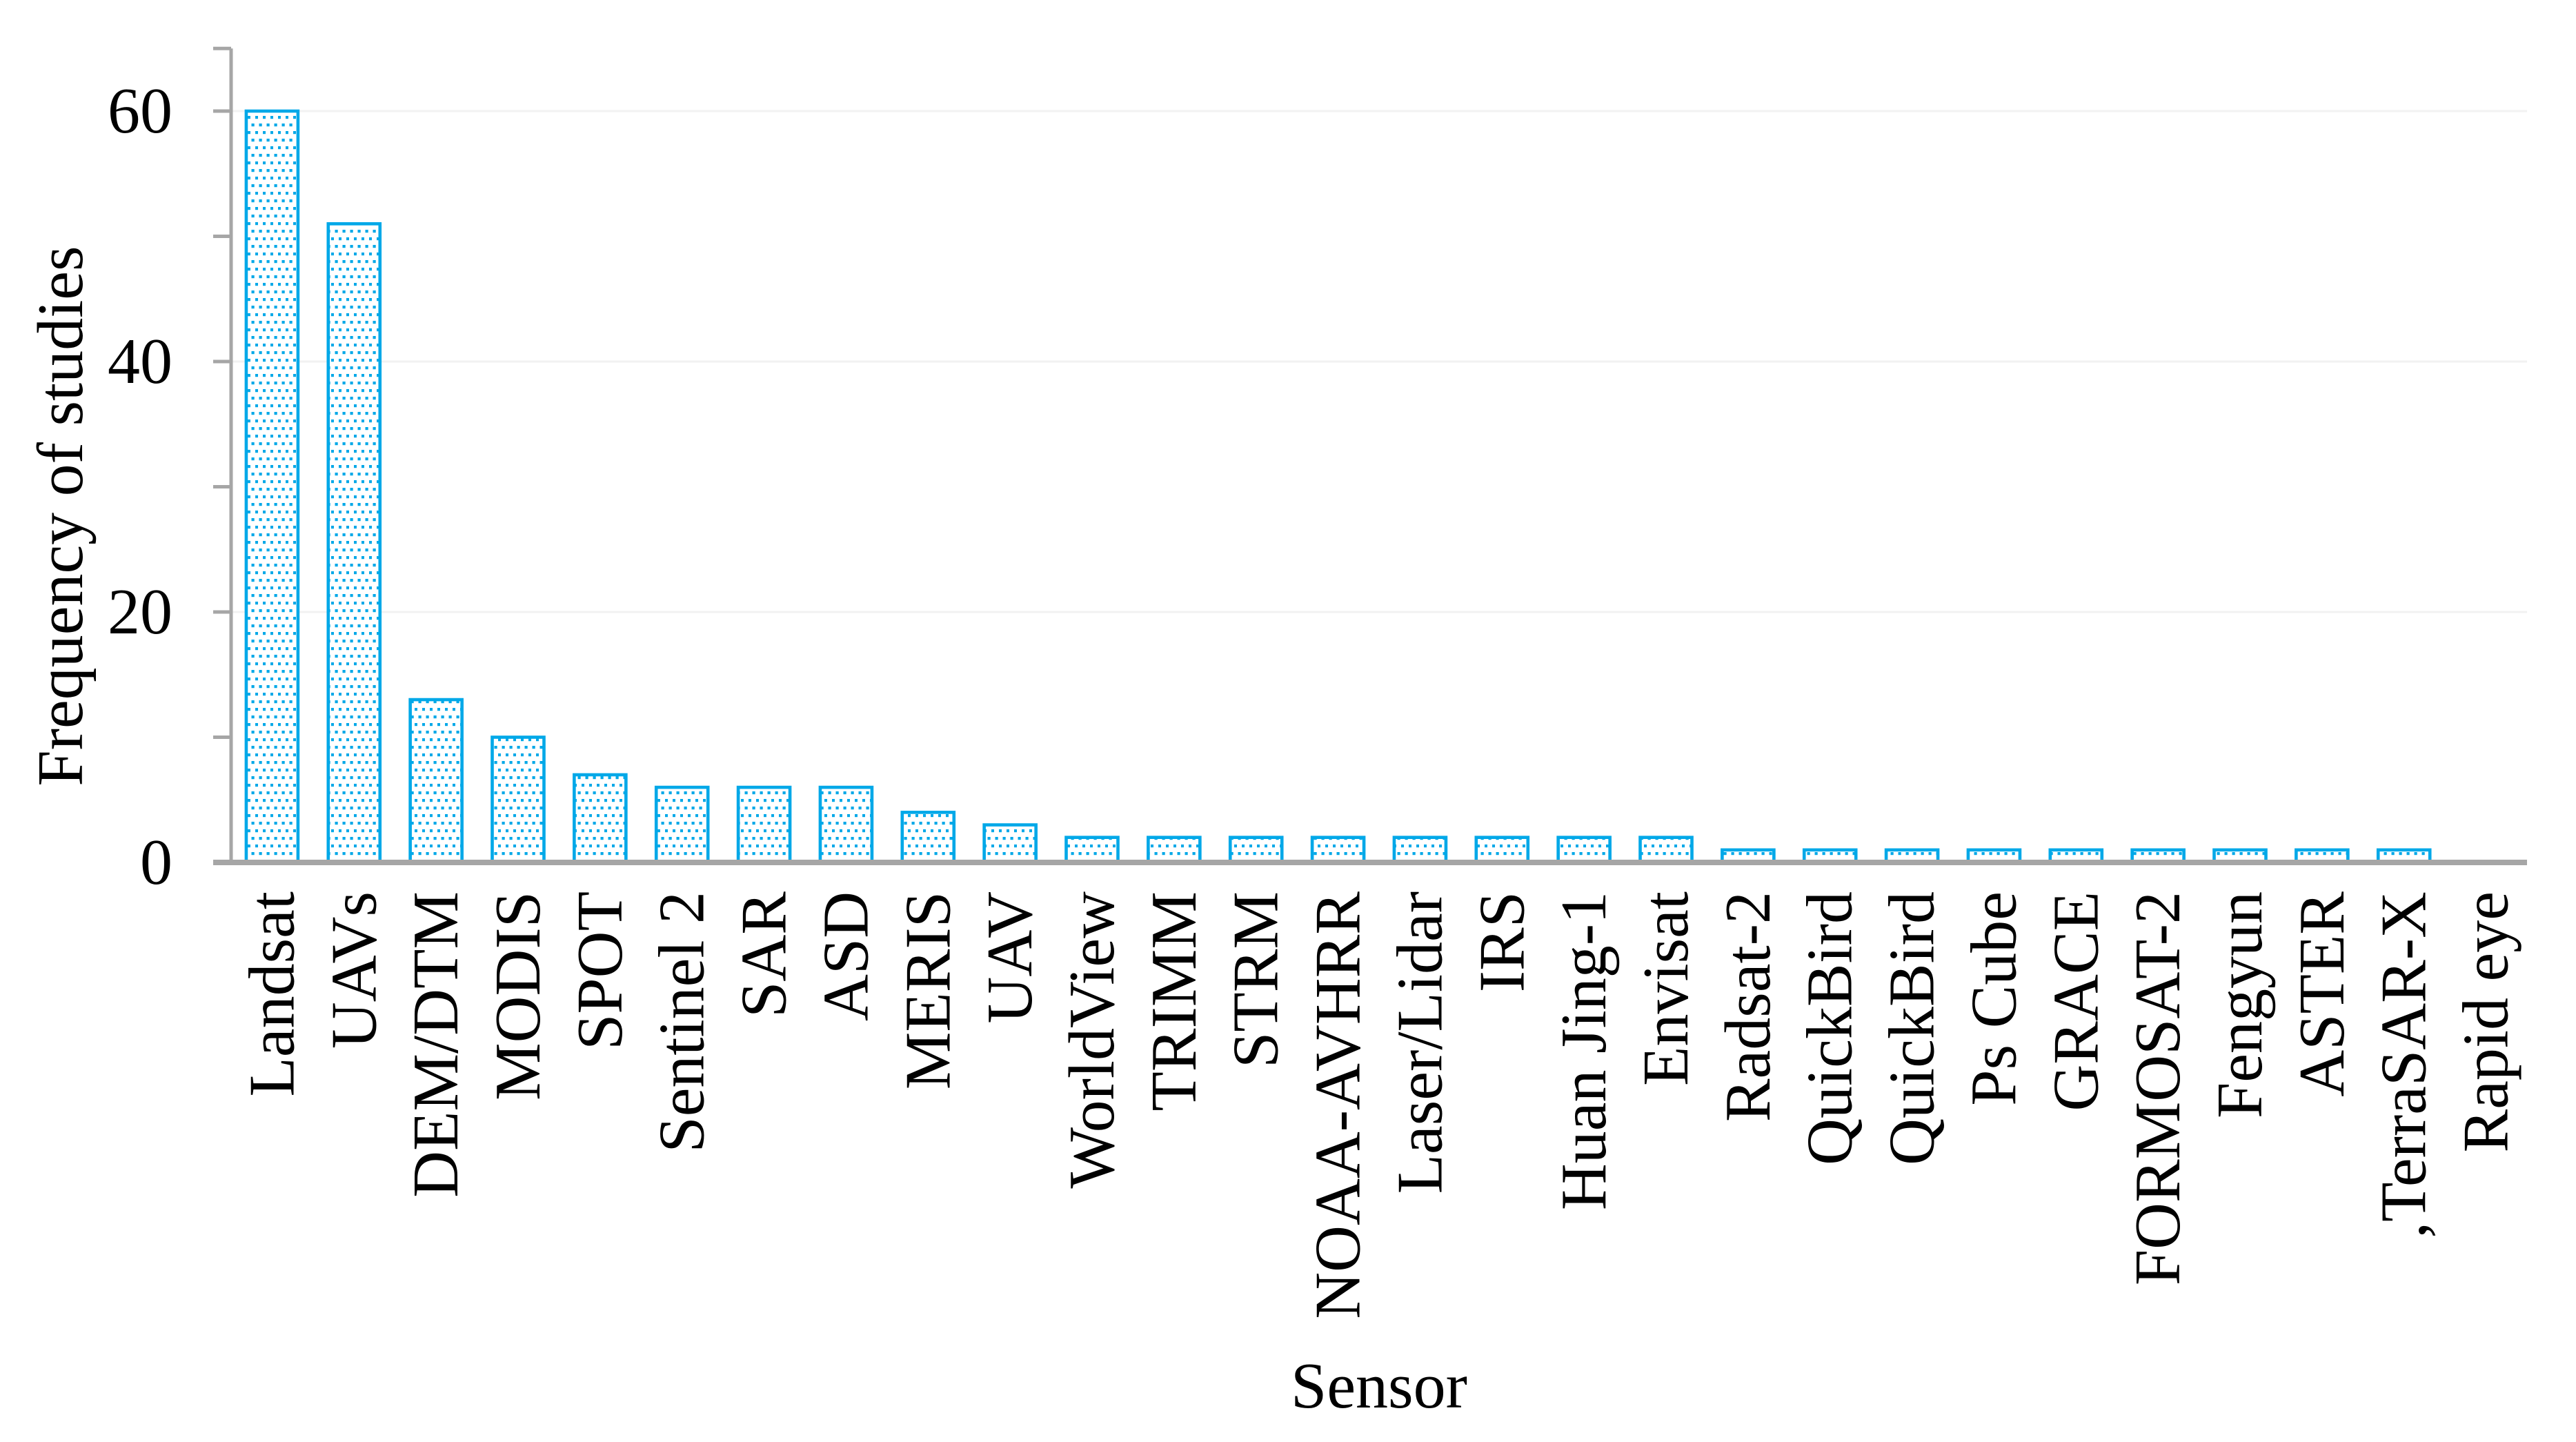  I want to click on x-category-label-27: Rapid eye, so click(2486, 1022).